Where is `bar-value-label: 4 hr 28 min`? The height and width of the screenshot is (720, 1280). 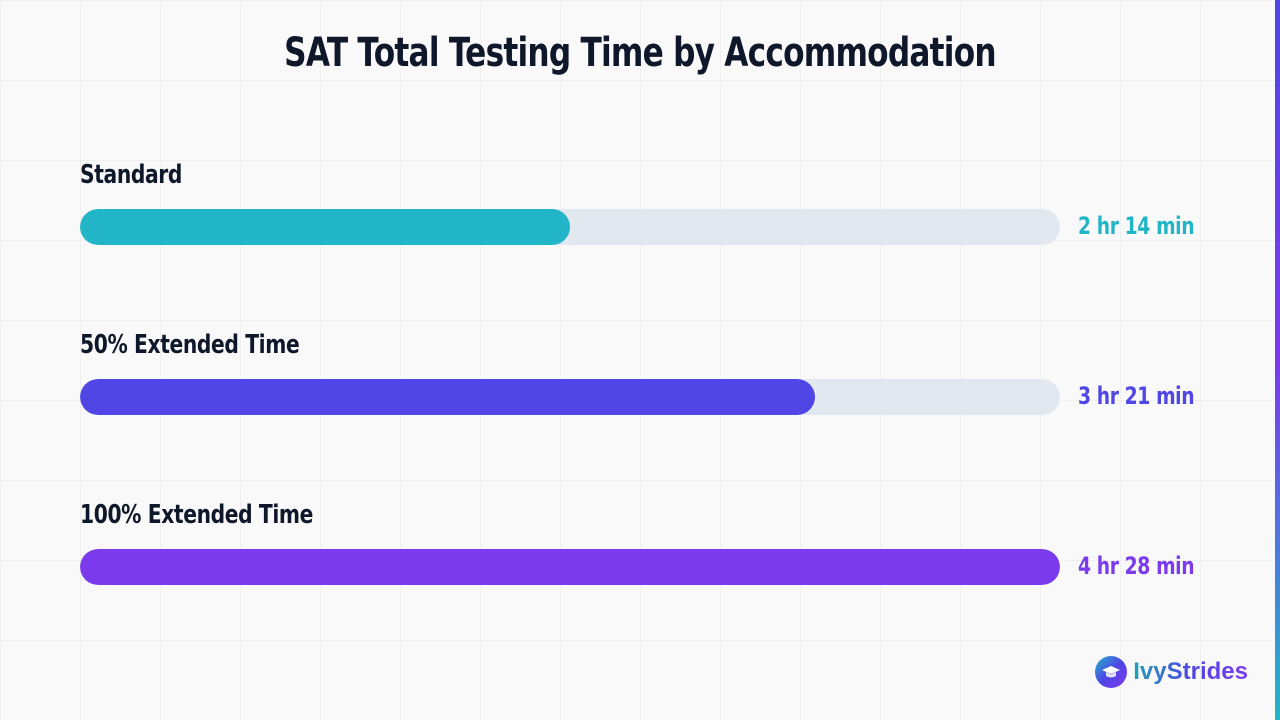
bar-value-label: 4 hr 28 min is located at coordinates (1136, 566).